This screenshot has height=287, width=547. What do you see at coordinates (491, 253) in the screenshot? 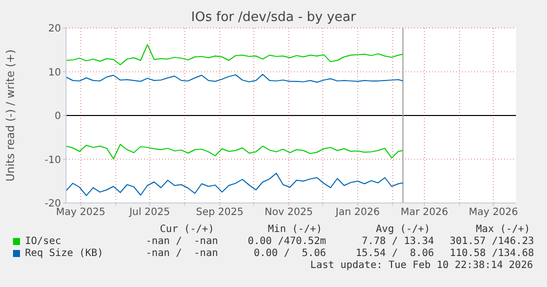
I see `text: 110.58 /134.68` at bounding box center [491, 253].